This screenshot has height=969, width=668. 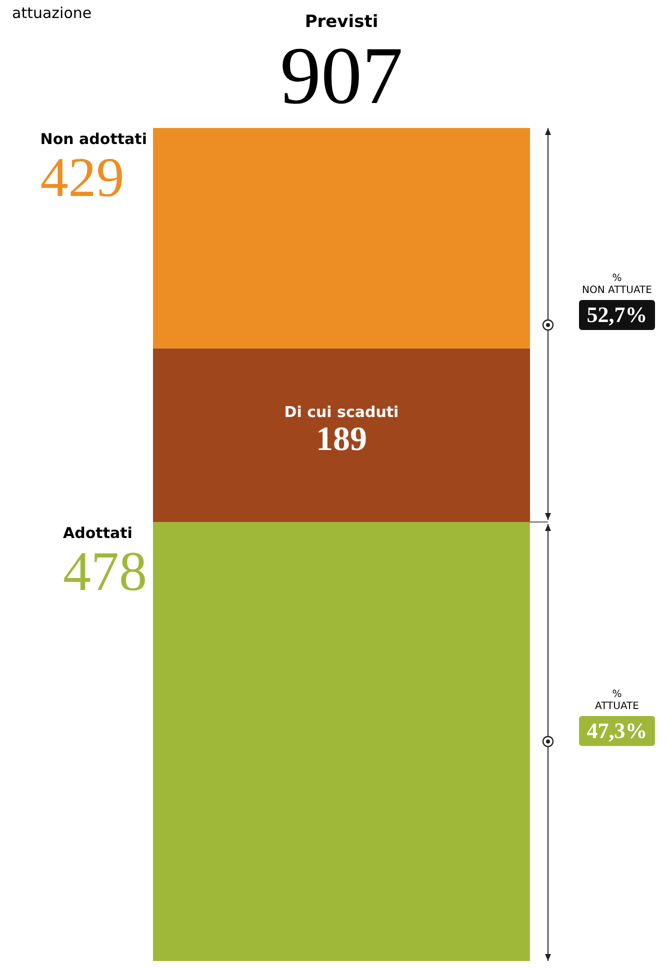 I want to click on chart-subtitle: attuazione, so click(x=52, y=13).